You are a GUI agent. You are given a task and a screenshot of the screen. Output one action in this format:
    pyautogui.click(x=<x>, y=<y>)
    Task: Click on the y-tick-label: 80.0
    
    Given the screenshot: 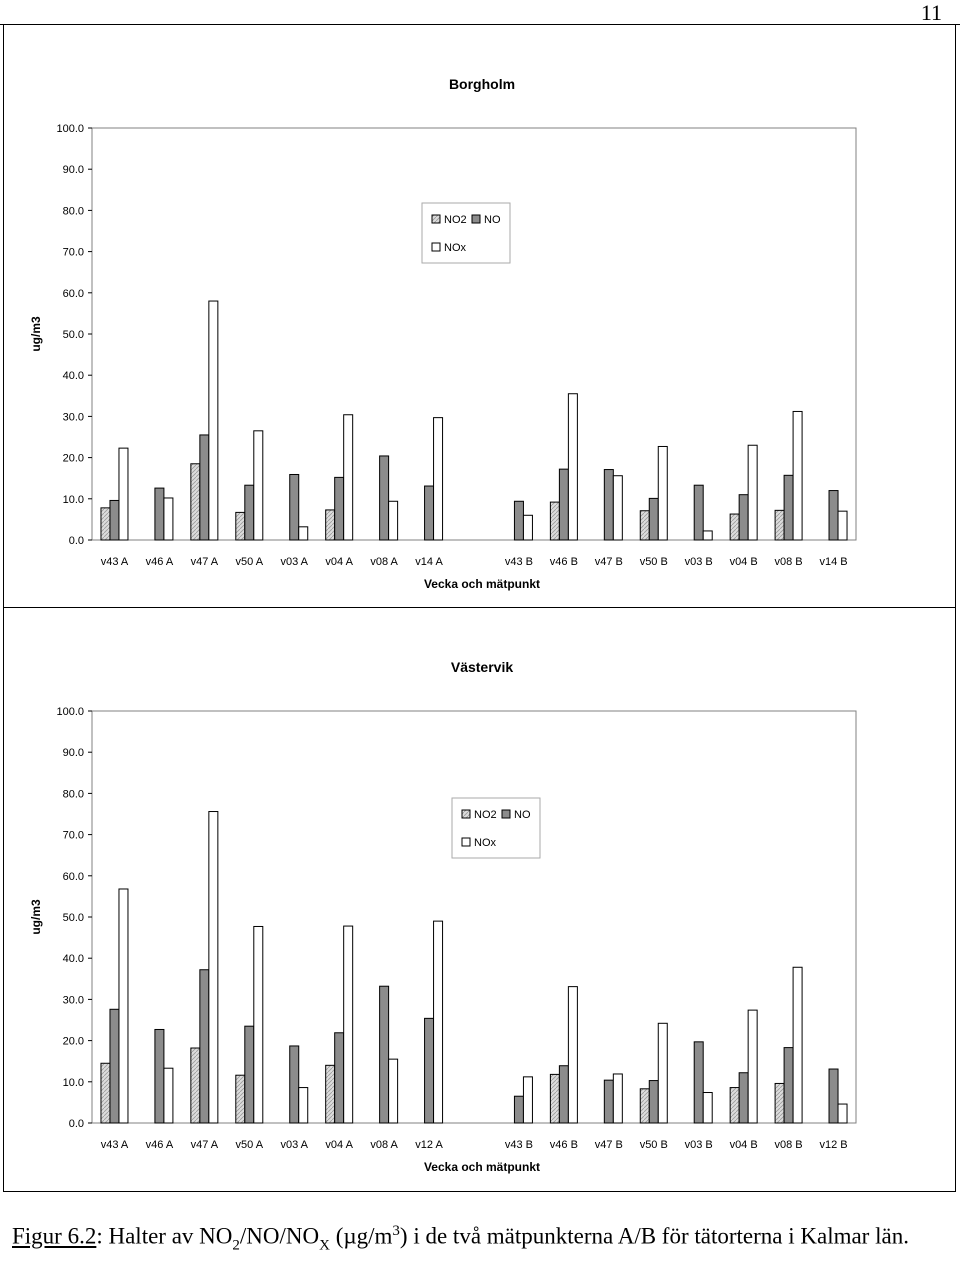 What is the action you would take?
    pyautogui.click(x=73, y=794)
    